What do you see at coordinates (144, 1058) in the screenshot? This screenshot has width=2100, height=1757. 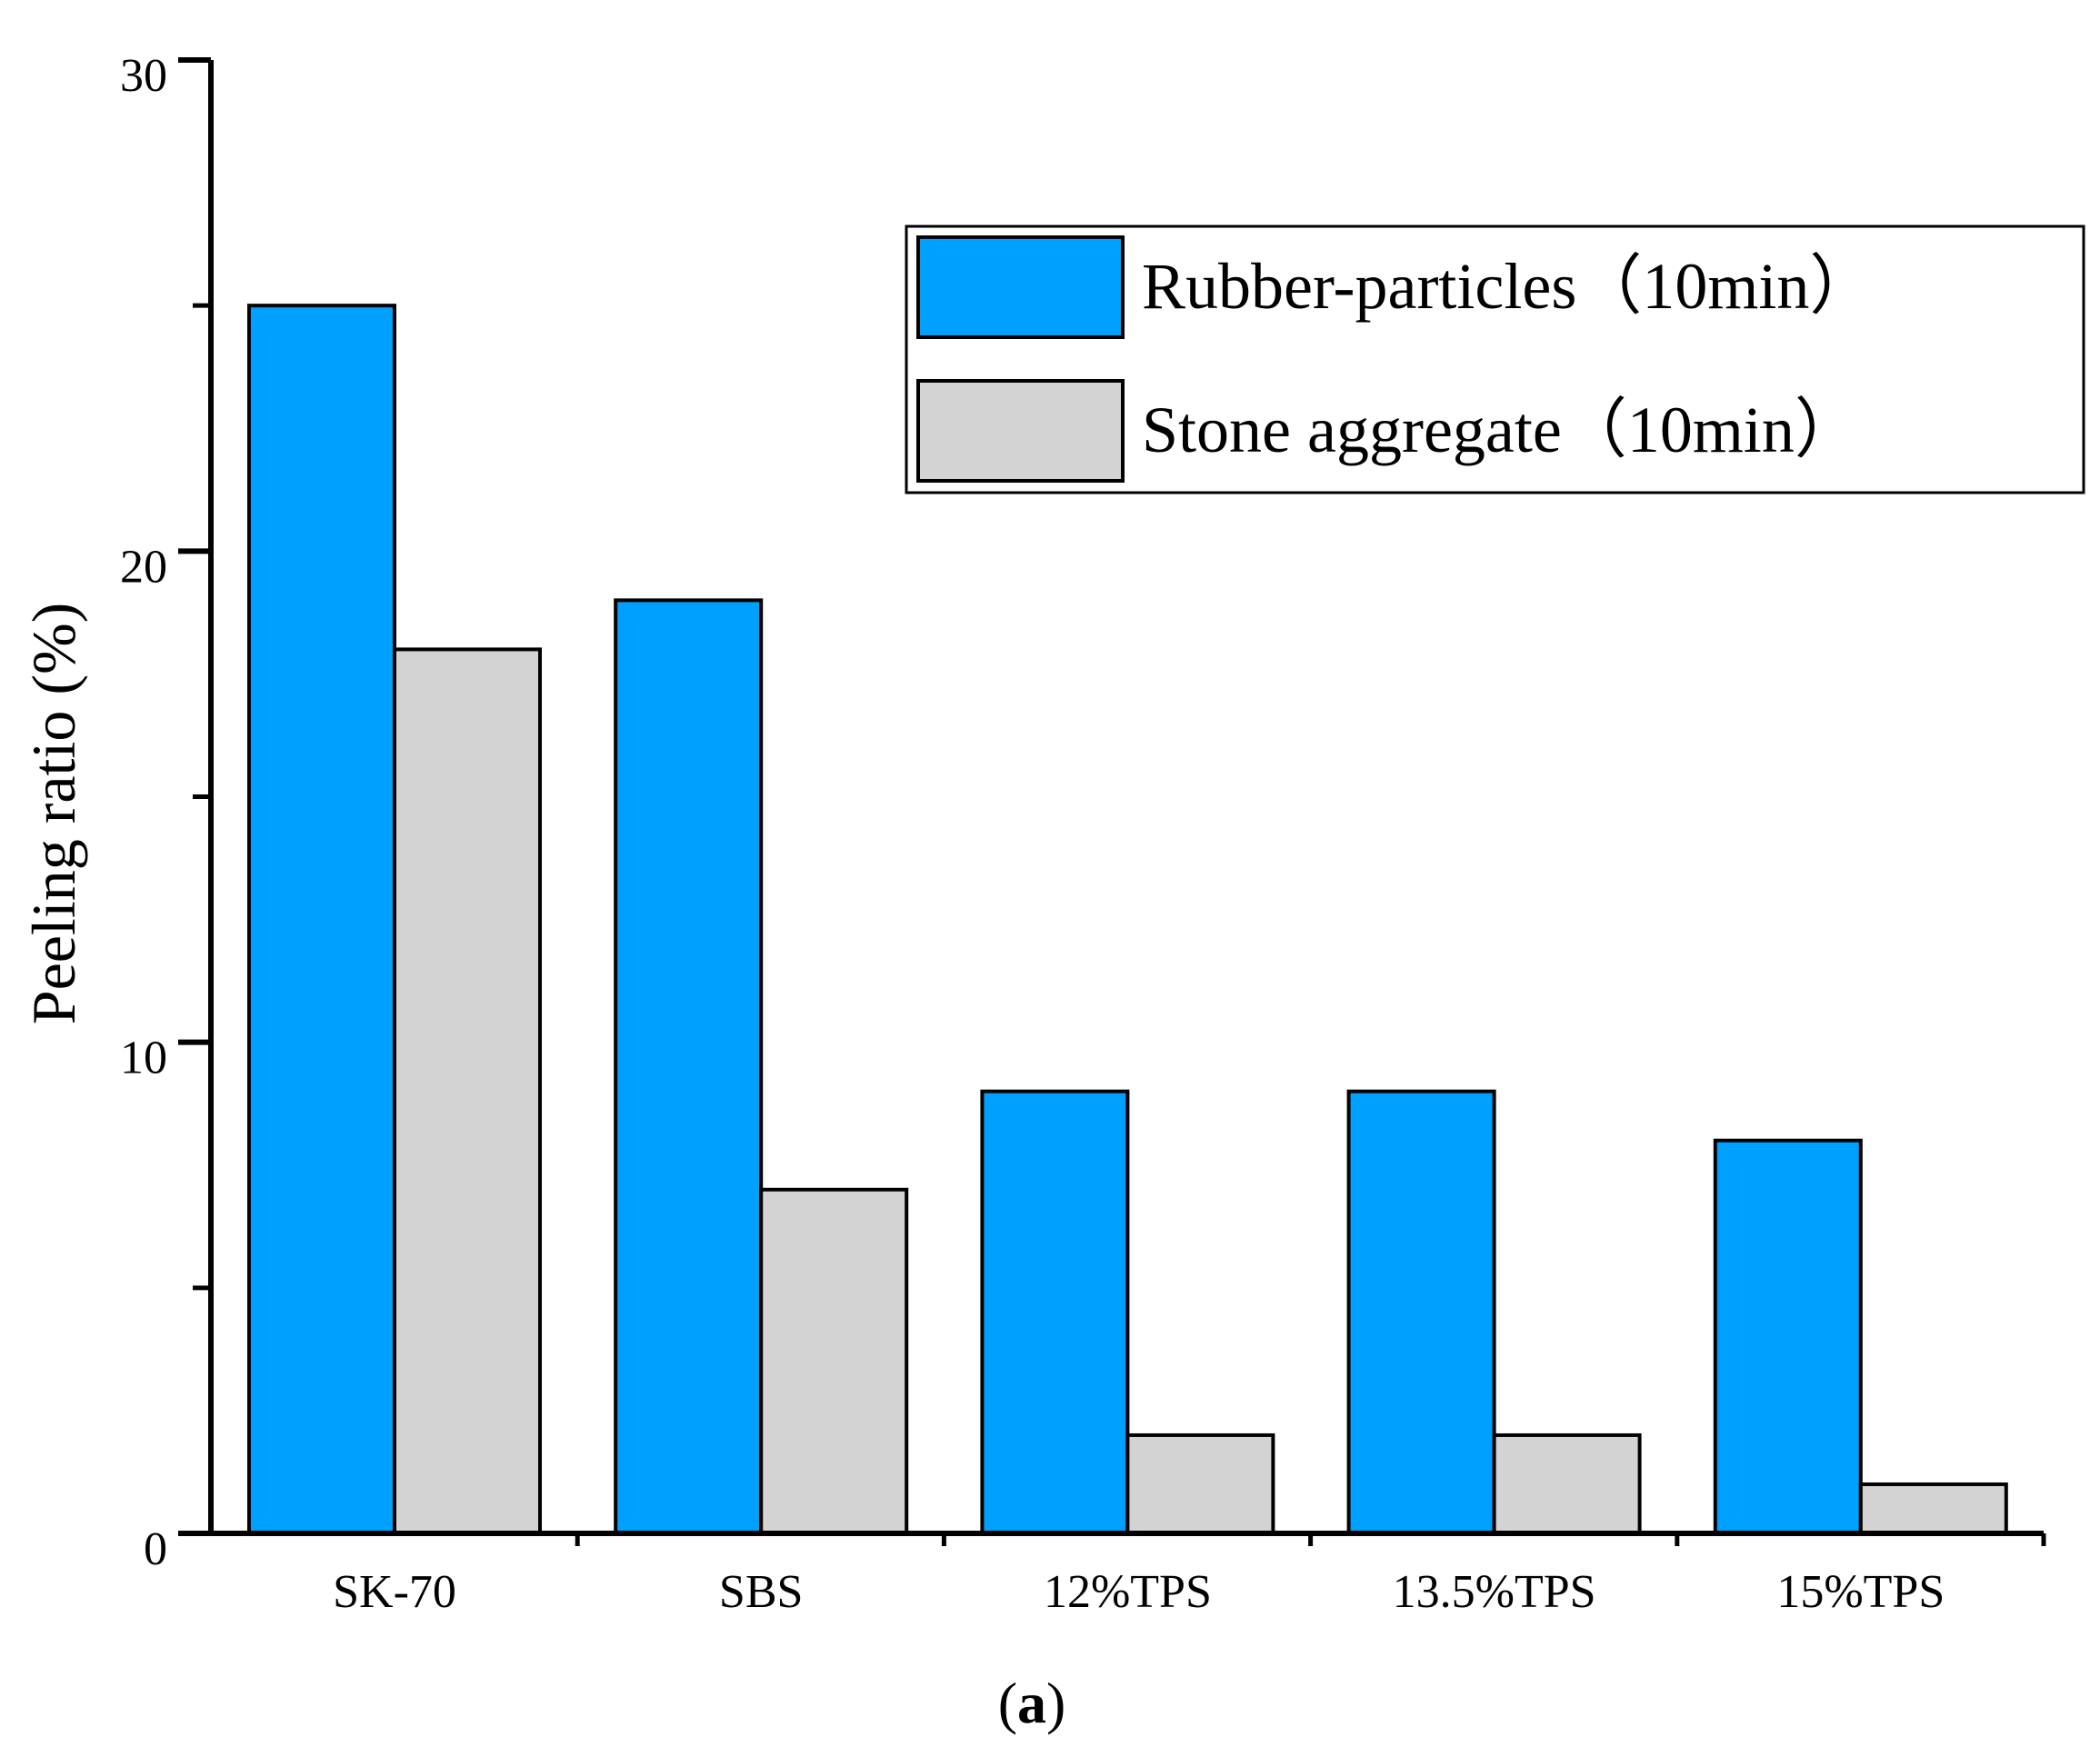 I see `y-tick-label: 10` at bounding box center [144, 1058].